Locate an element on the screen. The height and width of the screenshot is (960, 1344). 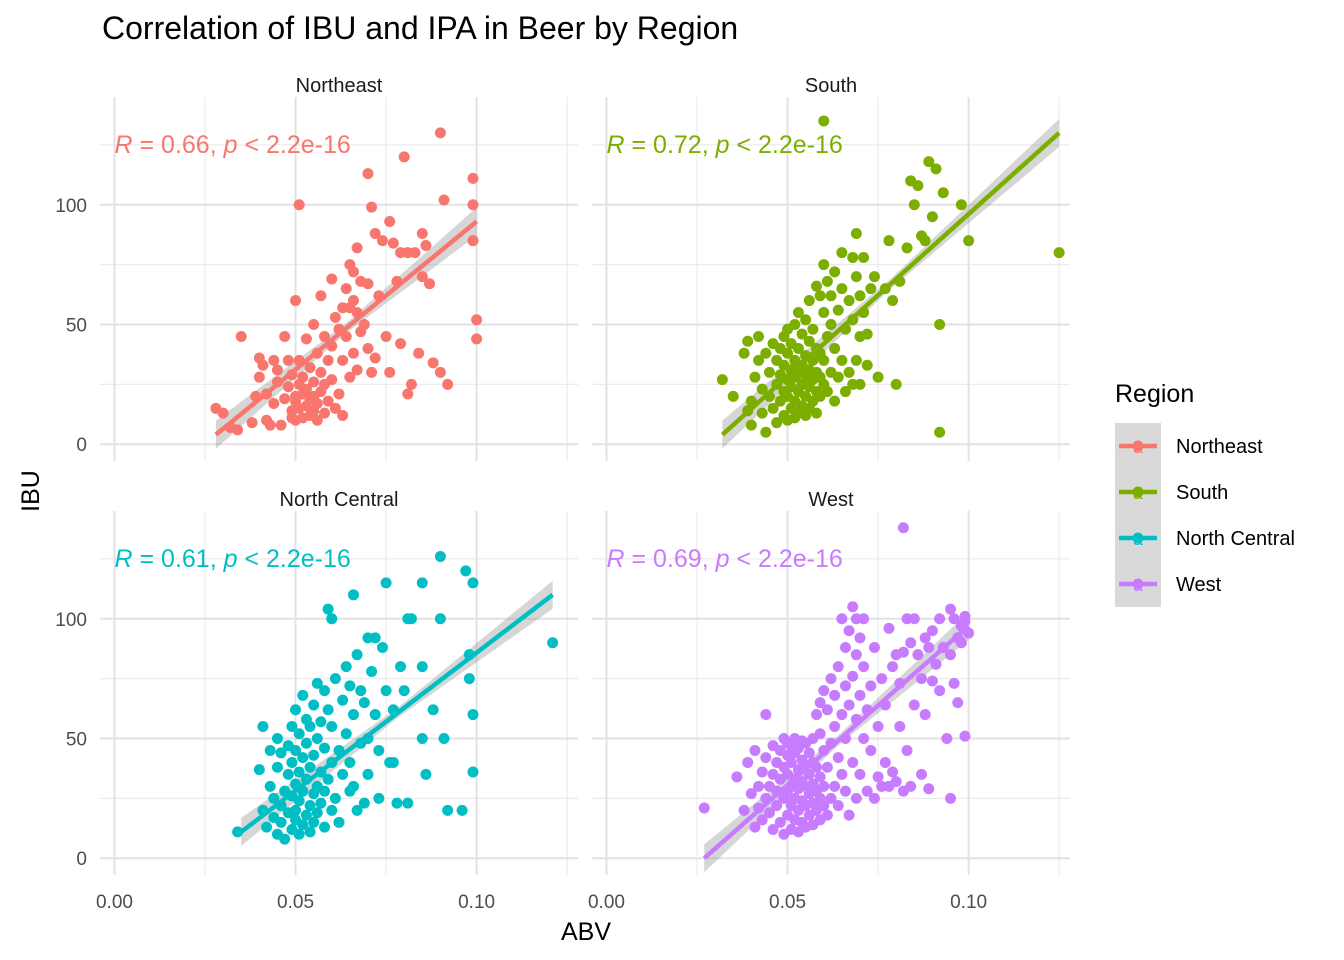
legend-key-south: a is located at coordinates (1138, 492).